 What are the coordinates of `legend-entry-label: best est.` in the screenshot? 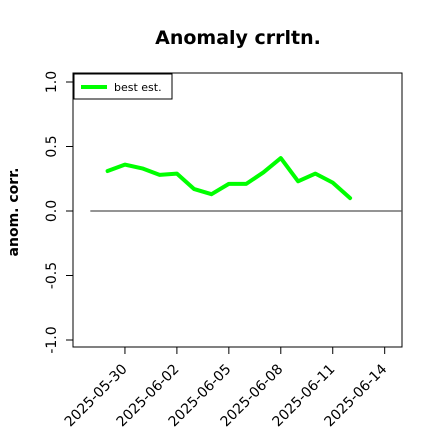 It's located at (138, 87).